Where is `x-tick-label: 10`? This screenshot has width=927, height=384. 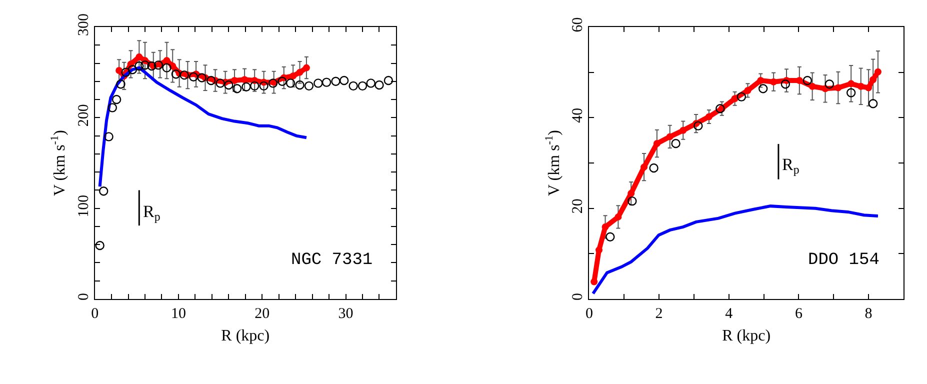 x-tick-label: 10 is located at coordinates (178, 314).